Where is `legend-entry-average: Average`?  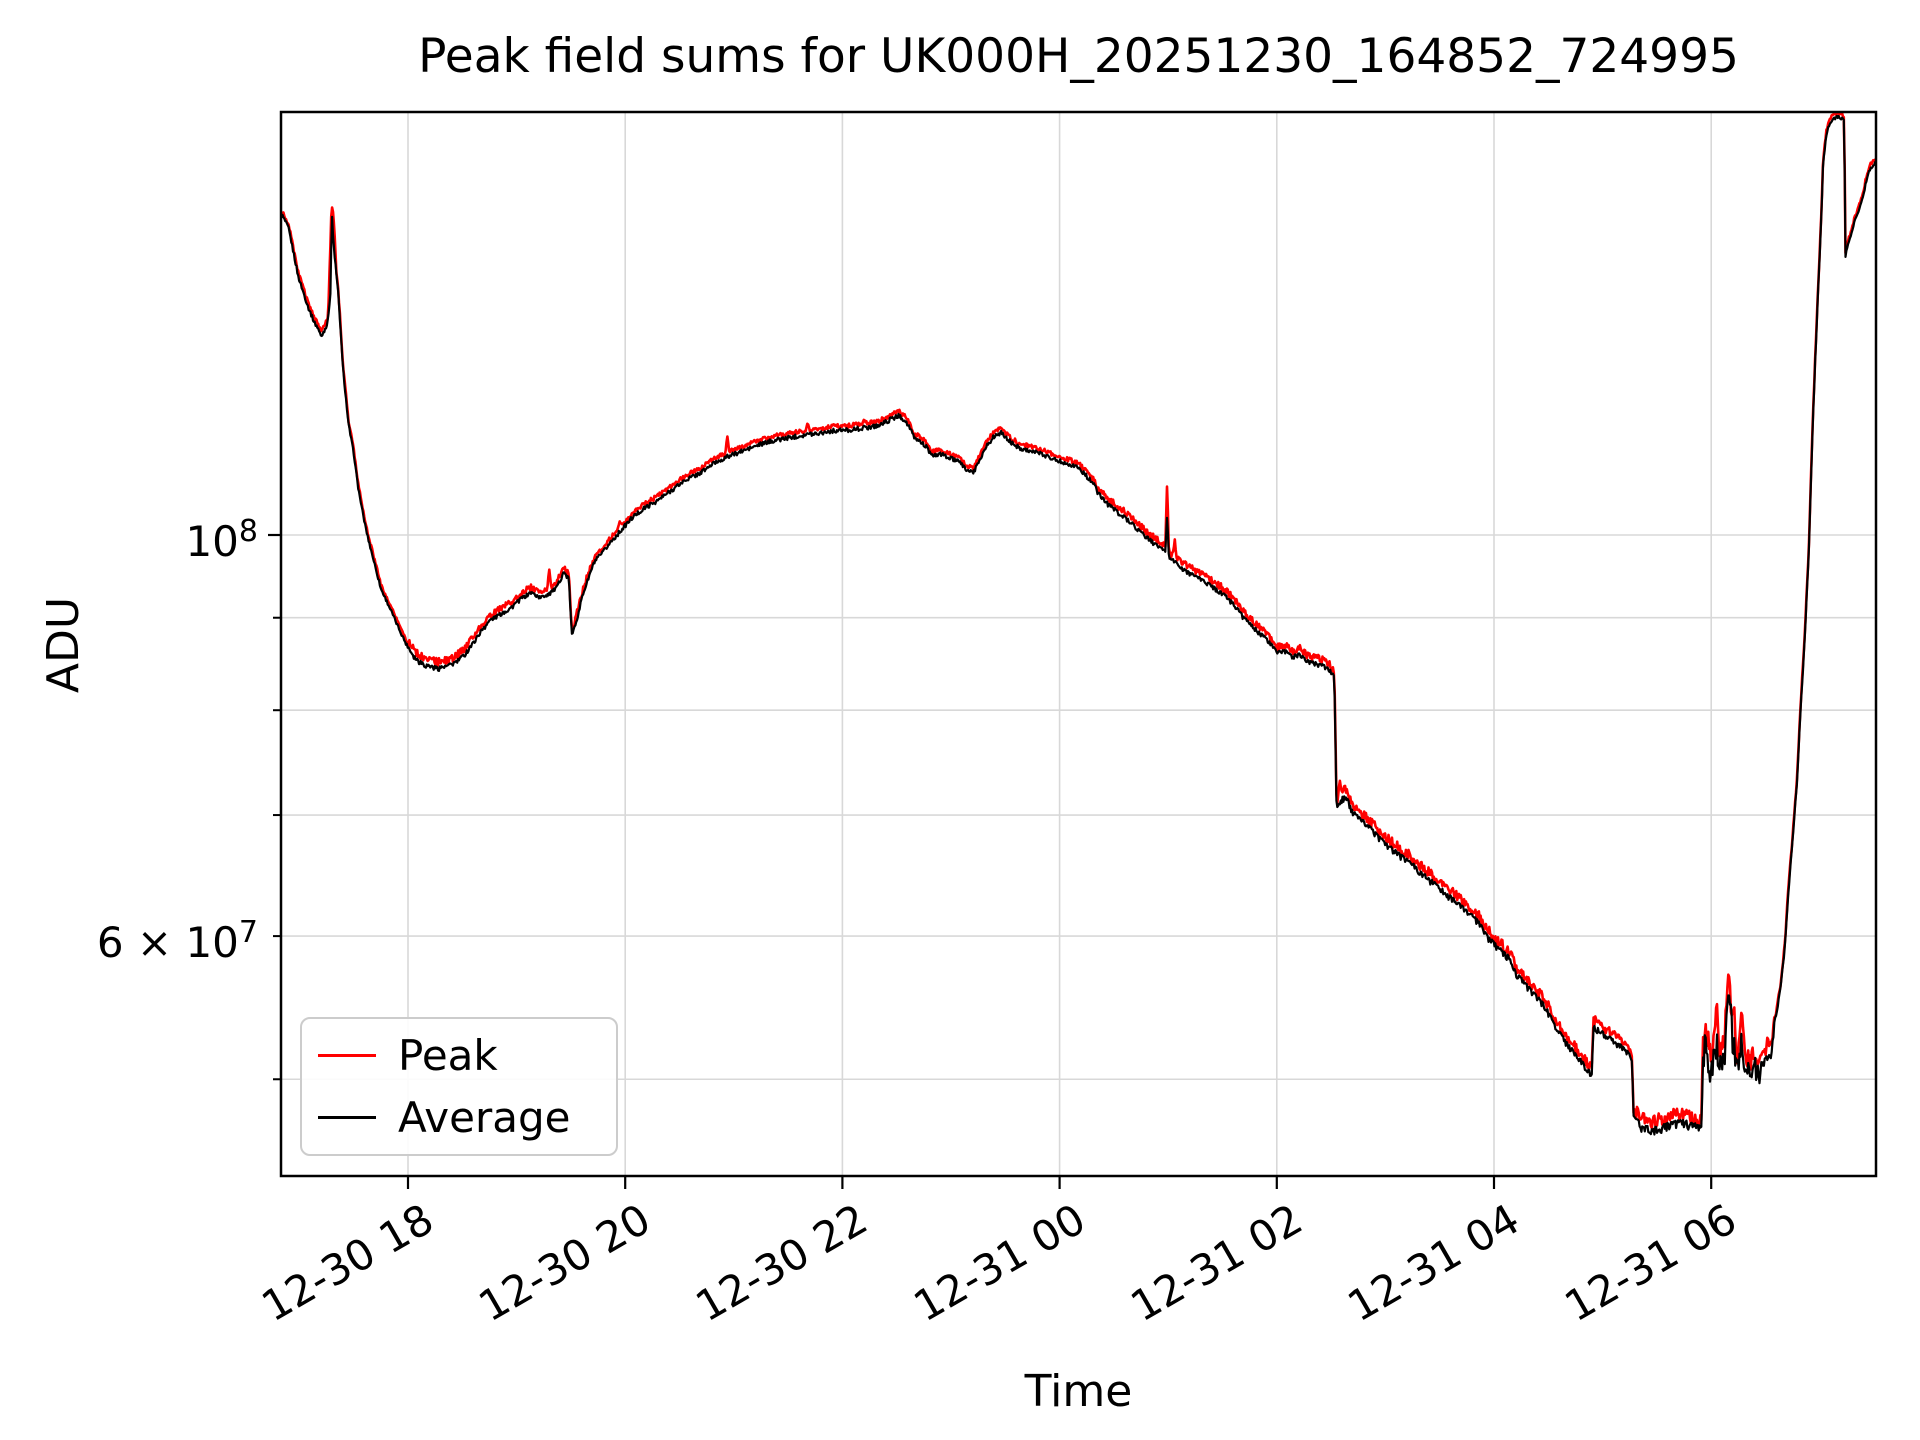
legend-entry-average: Average is located at coordinates (459, 1117).